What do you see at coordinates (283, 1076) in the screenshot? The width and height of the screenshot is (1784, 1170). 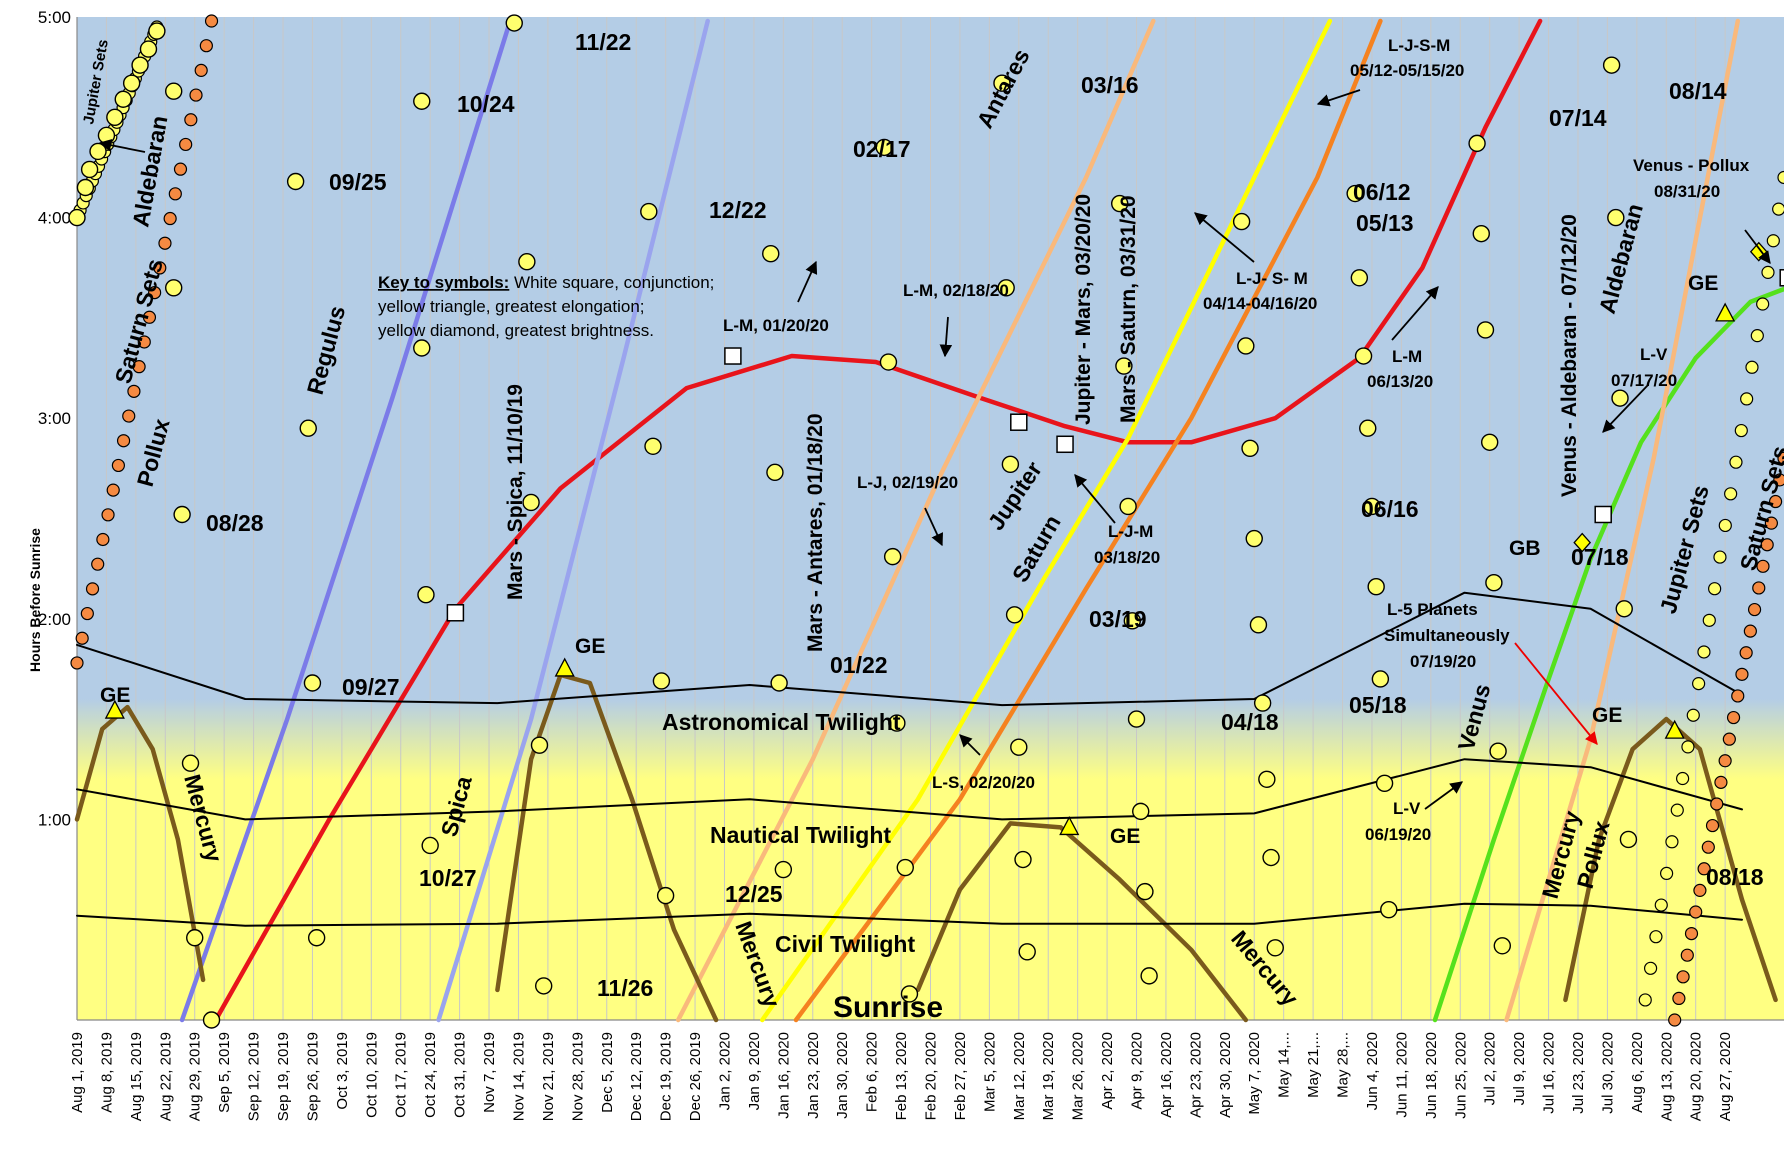 I see `x-tick-label: Sep 19, 2019` at bounding box center [283, 1076].